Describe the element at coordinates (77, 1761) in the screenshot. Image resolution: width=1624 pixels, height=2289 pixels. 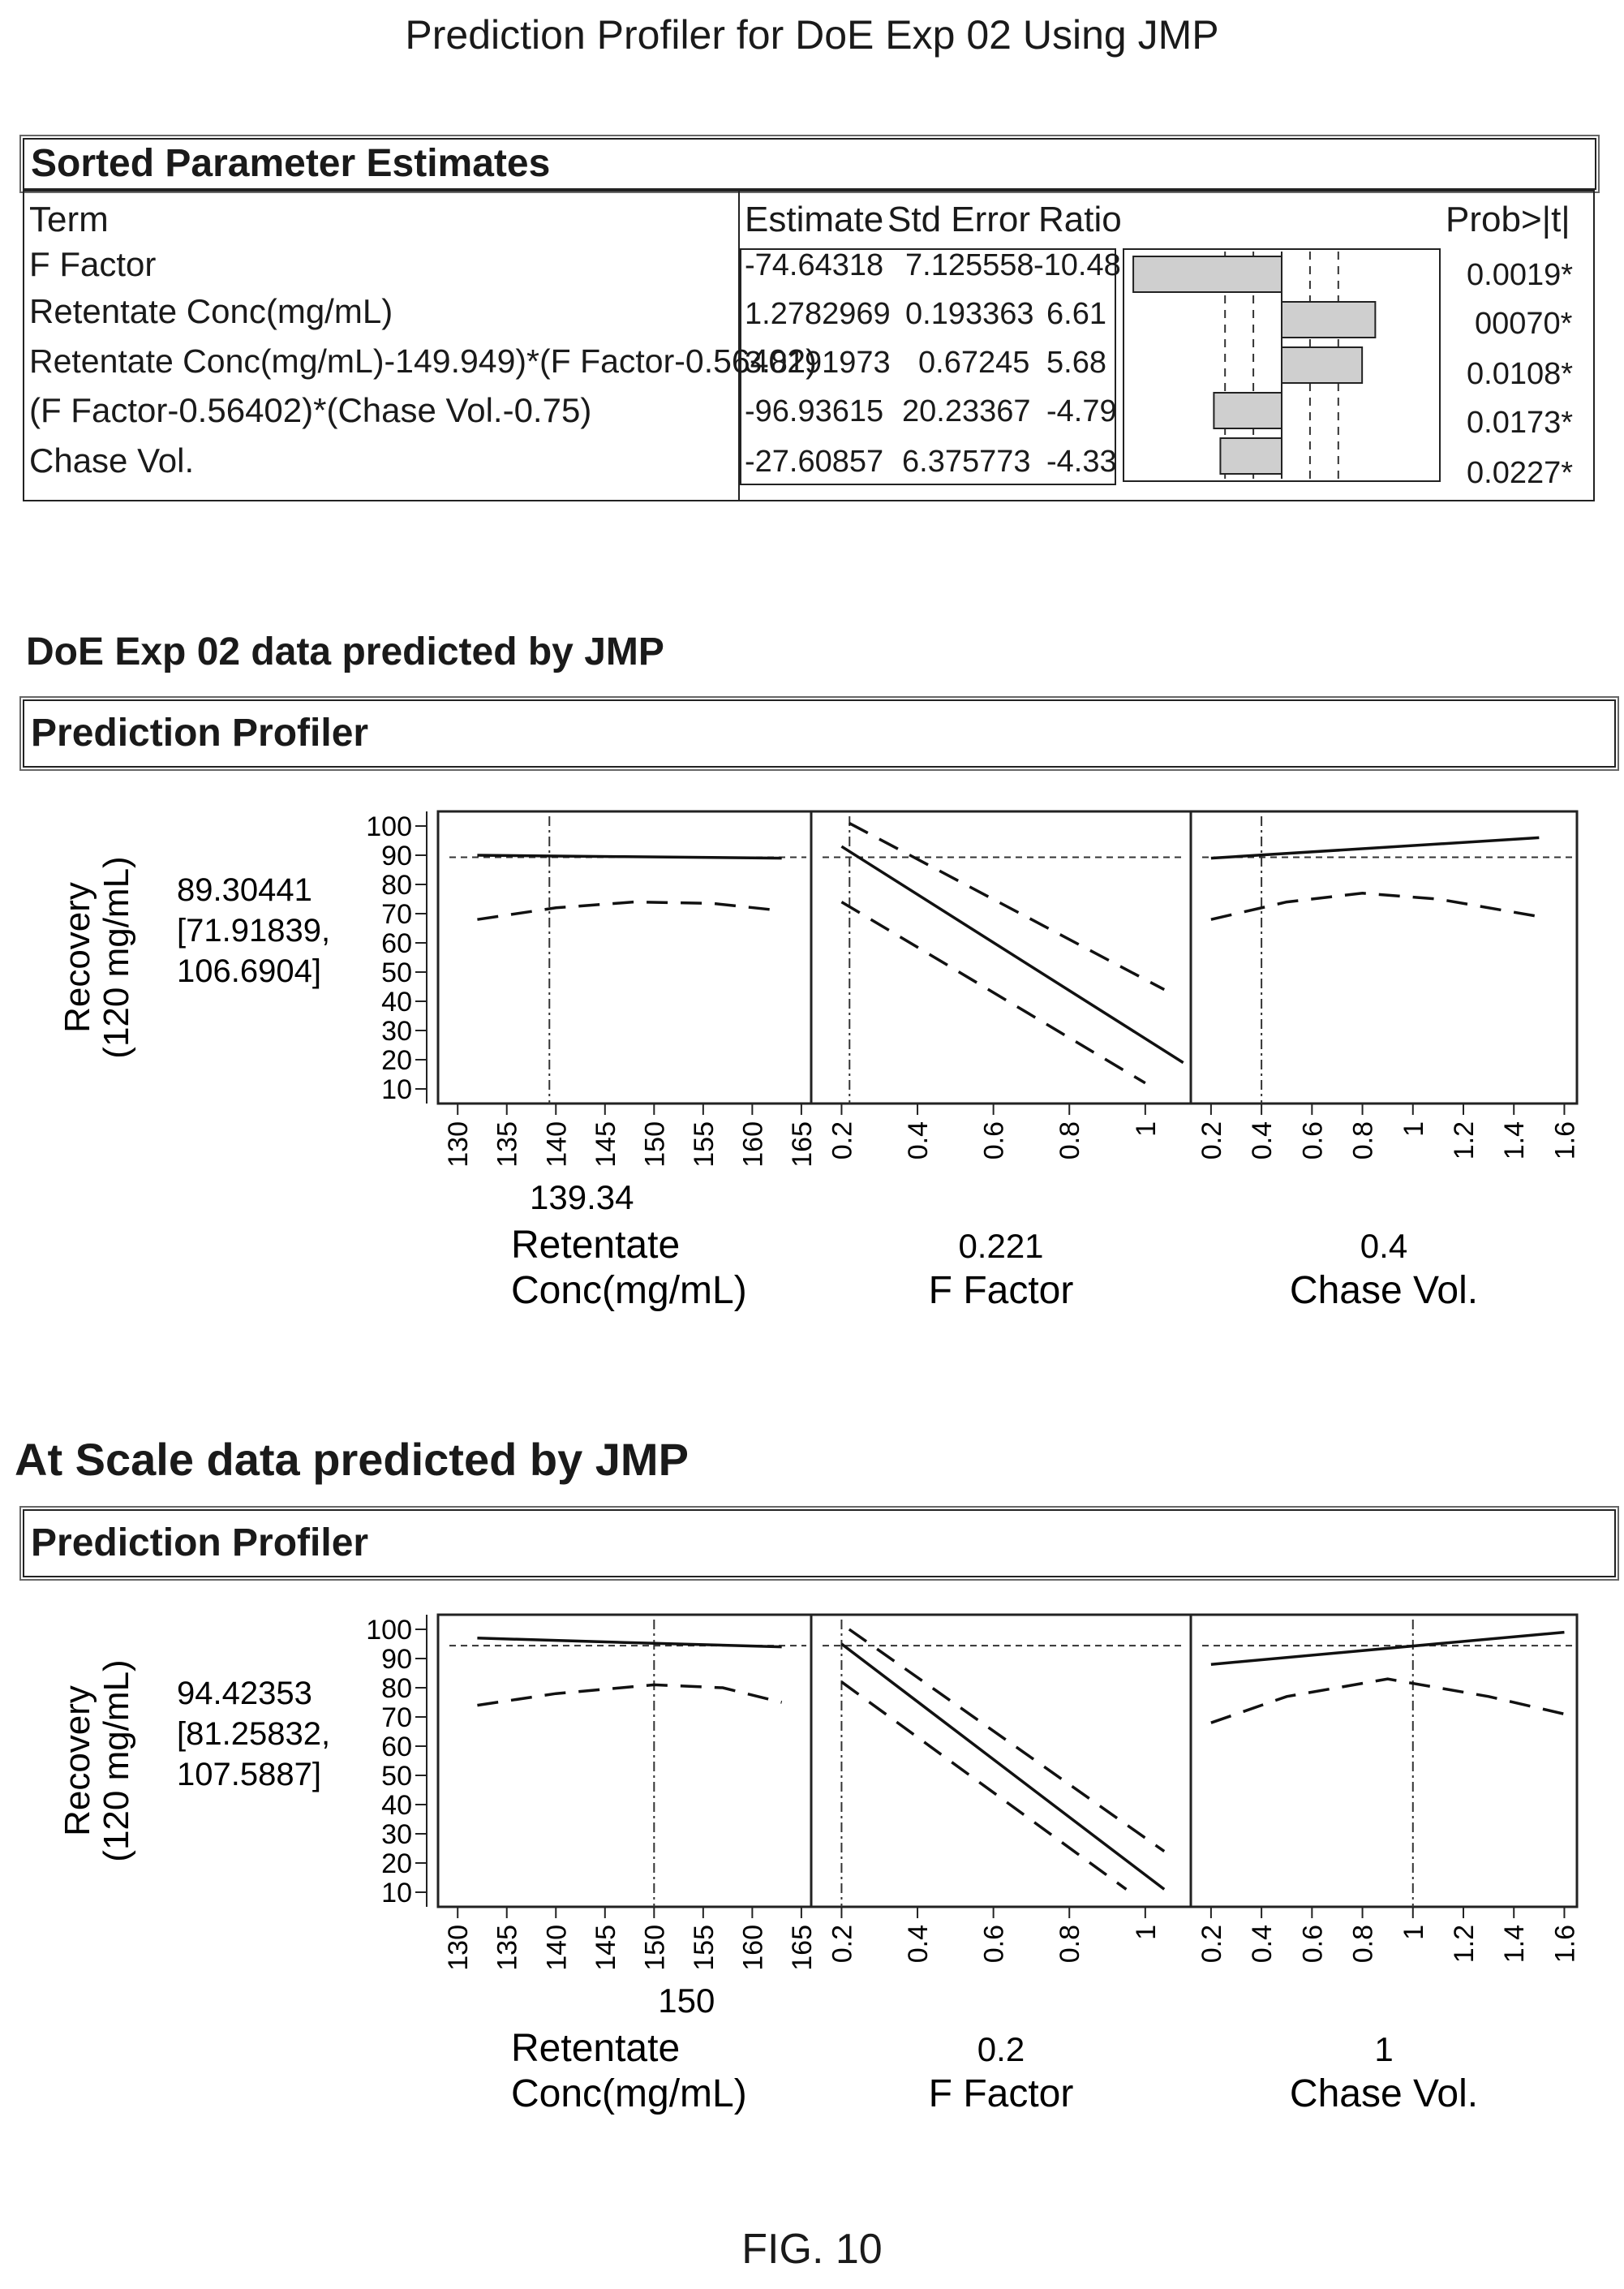
I see `atscale-ylabel-line1: Recovery` at that location.